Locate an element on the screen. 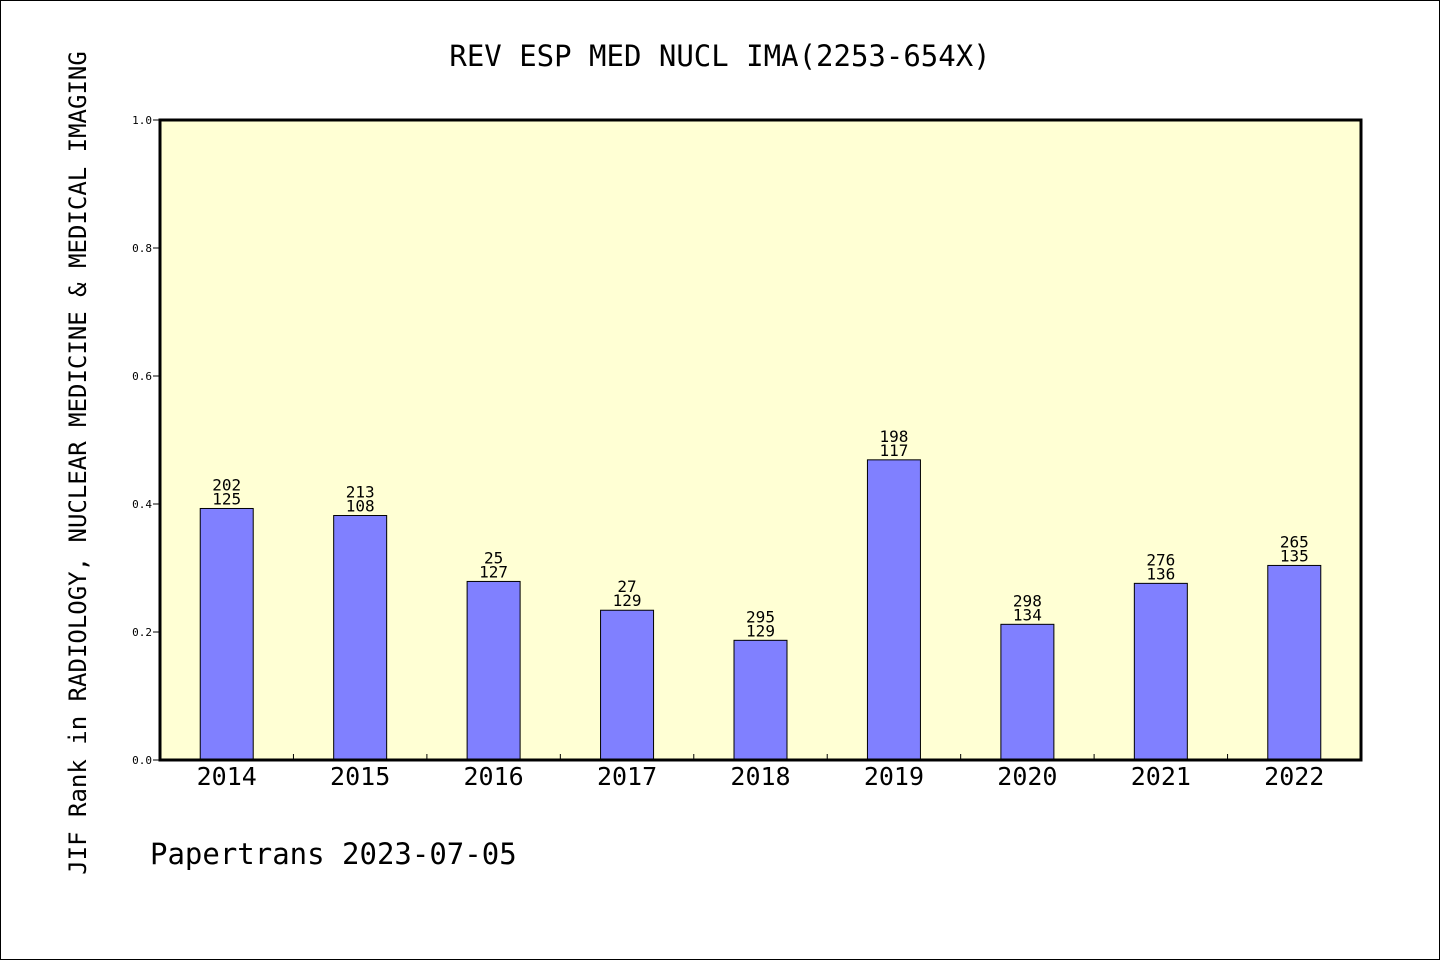 This screenshot has height=960, width=1440. footer-credit: Papertrans 2023-07-05 is located at coordinates (333, 854).